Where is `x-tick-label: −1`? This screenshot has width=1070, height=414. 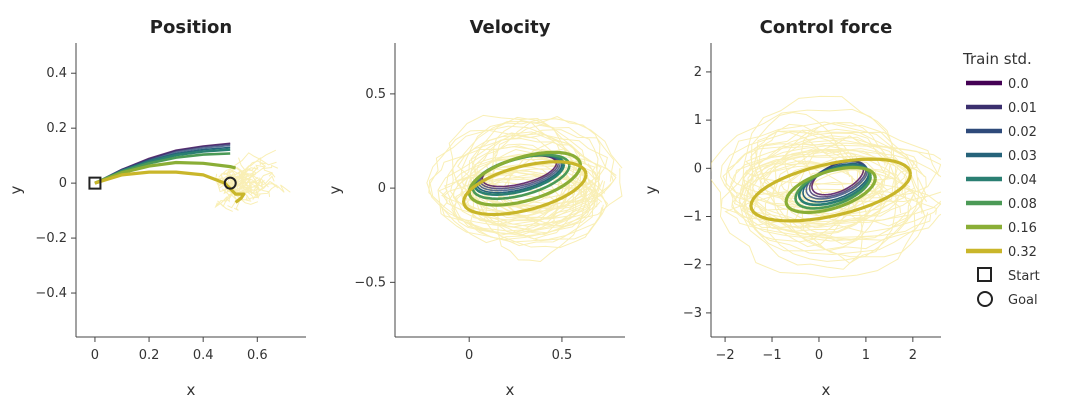
x-tick-label: −1 is located at coordinates (771, 355).